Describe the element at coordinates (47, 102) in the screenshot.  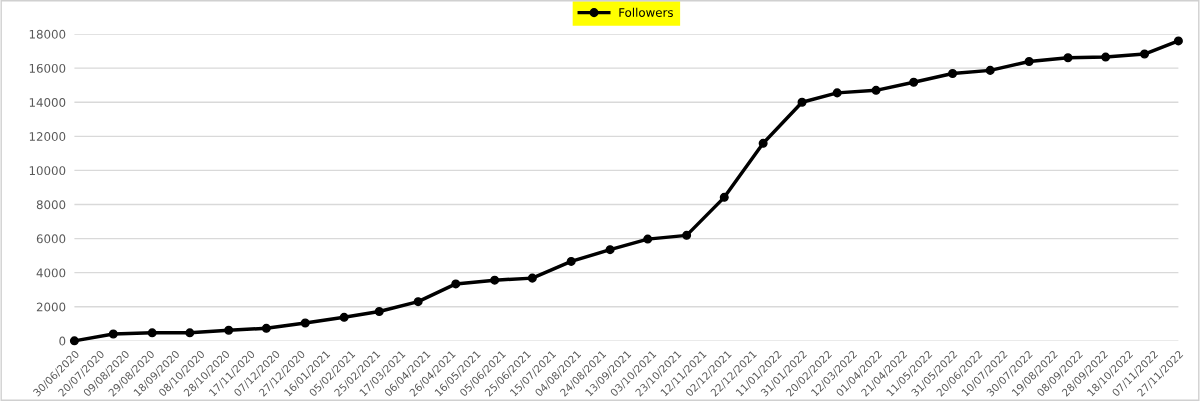
I see `y-tick-label: 14000` at that location.